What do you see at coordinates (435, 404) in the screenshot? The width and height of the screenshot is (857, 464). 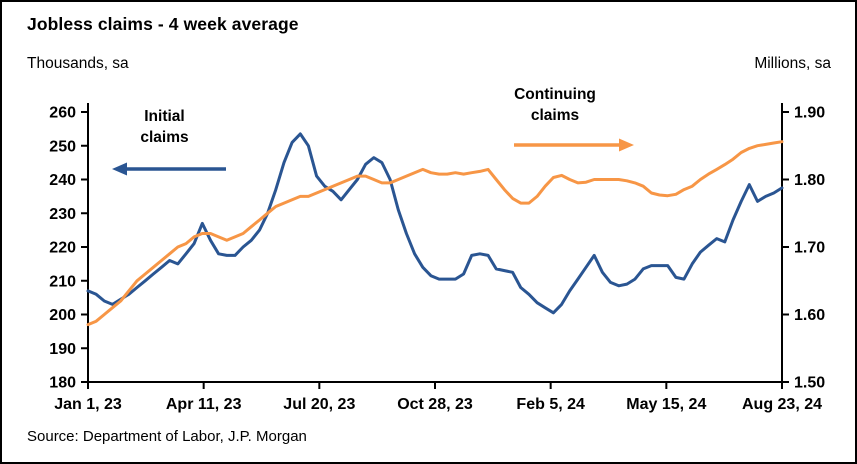 I see `x-axis-tick-label: Oct 28, 23` at bounding box center [435, 404].